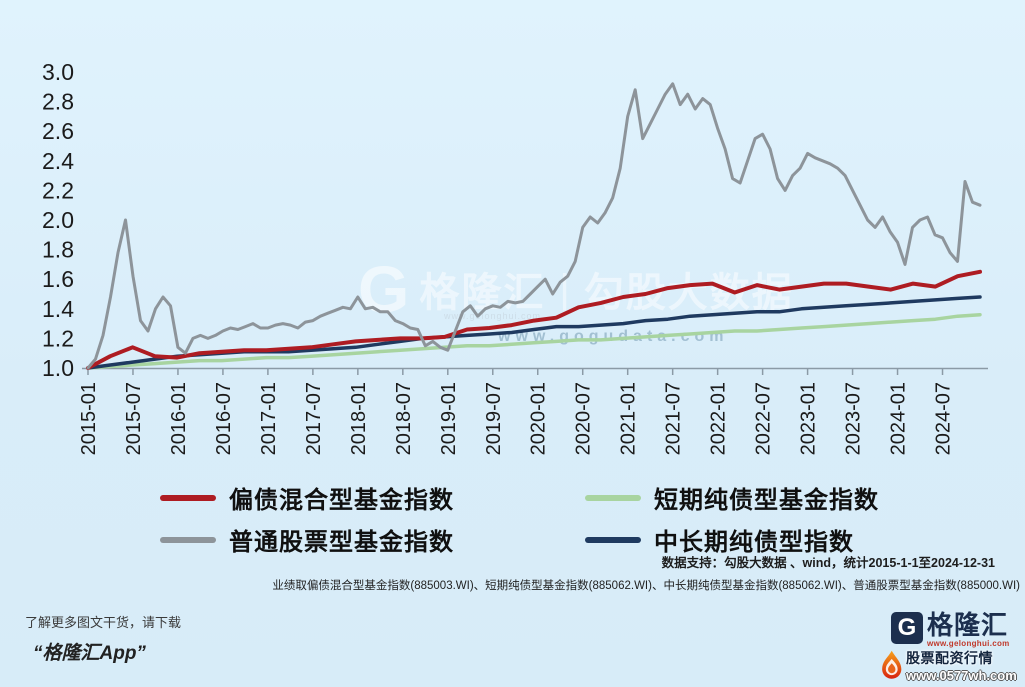  Describe the element at coordinates (224, 418) in the screenshot. I see `x-axis-tick-label: 2016-07` at that location.